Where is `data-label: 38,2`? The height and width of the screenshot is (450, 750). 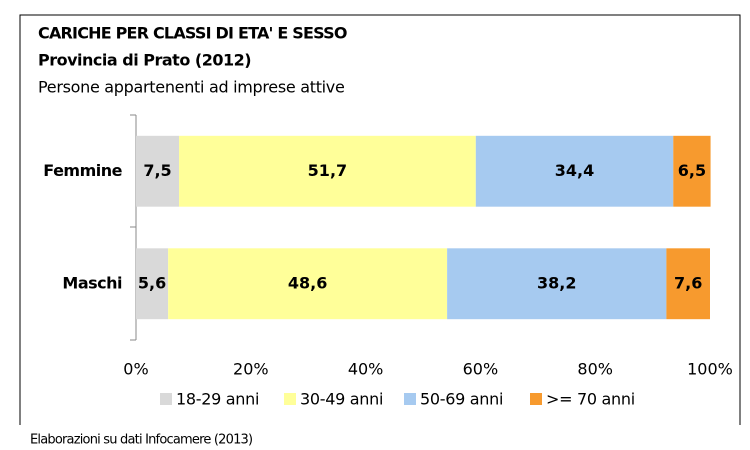 data-label: 38,2 is located at coordinates (556, 282).